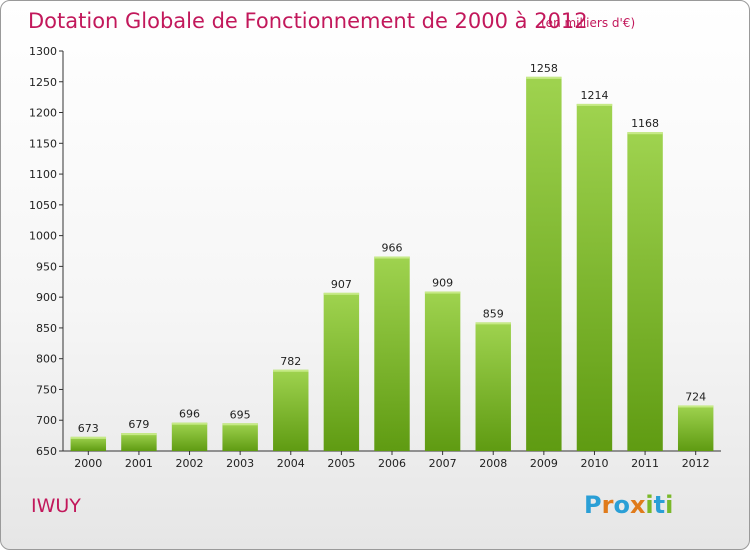 The width and height of the screenshot is (750, 550). What do you see at coordinates (139, 463) in the screenshot?
I see `x-tick-label: 2001` at bounding box center [139, 463].